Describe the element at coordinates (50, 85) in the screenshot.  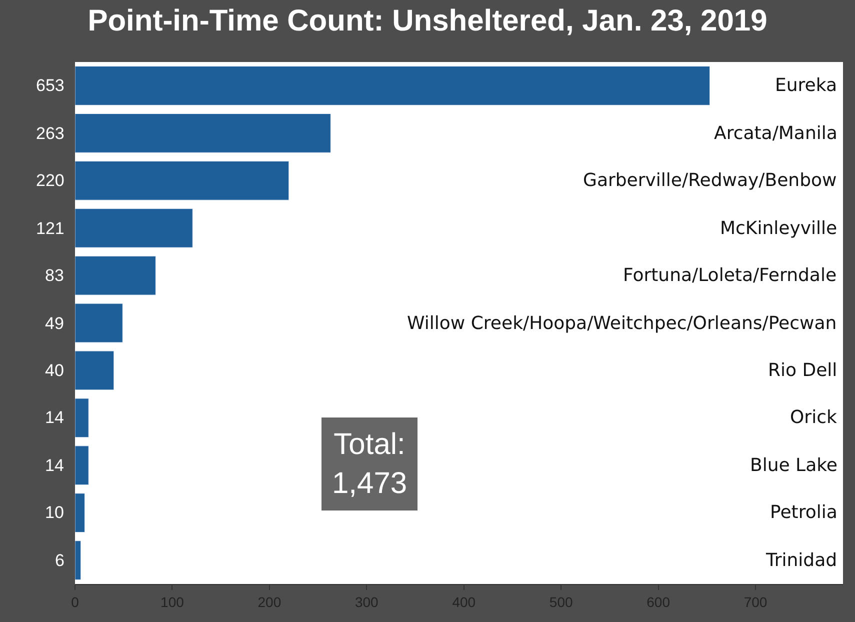
I see `data-label: 653` at that location.